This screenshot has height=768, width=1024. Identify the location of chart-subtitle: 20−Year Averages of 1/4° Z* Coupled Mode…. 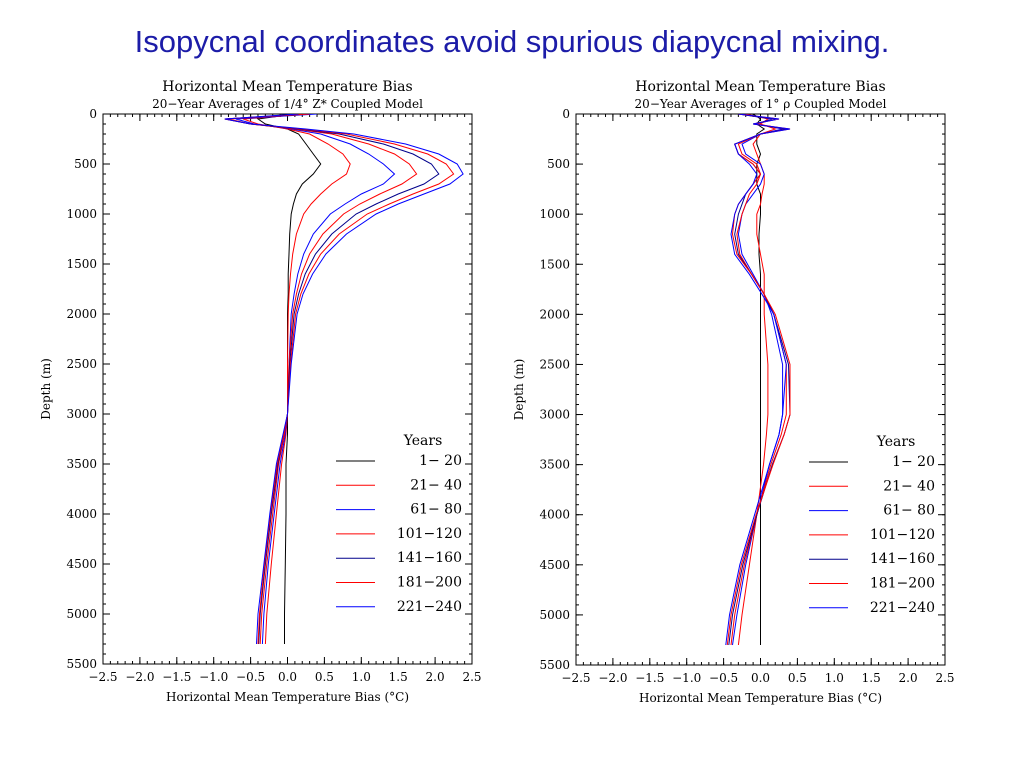
(287, 104).